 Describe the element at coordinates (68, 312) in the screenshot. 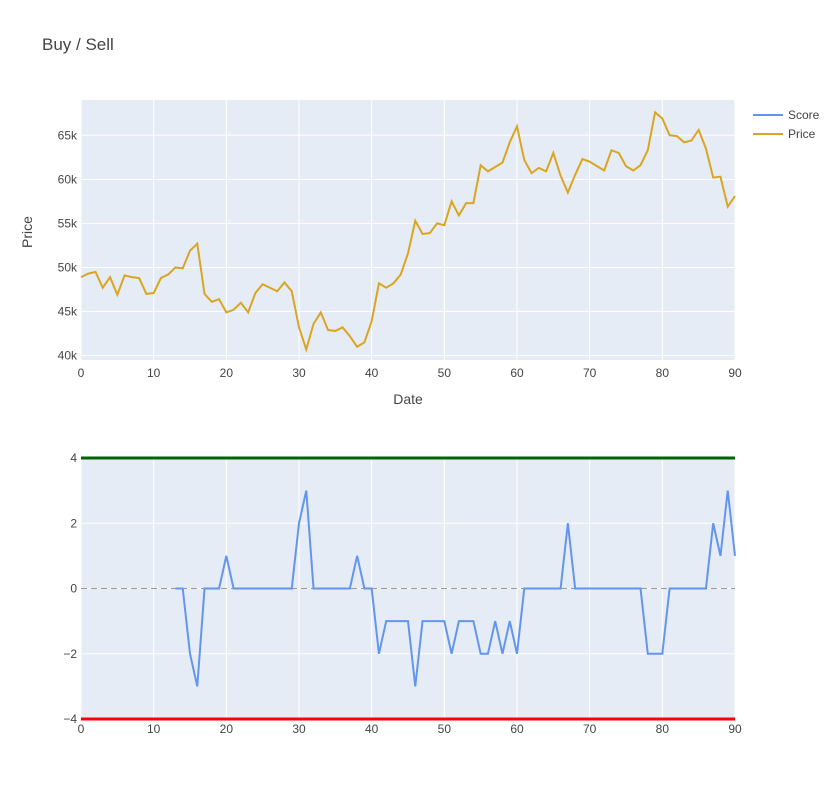

I see `price-y-tick-label: 45k` at that location.